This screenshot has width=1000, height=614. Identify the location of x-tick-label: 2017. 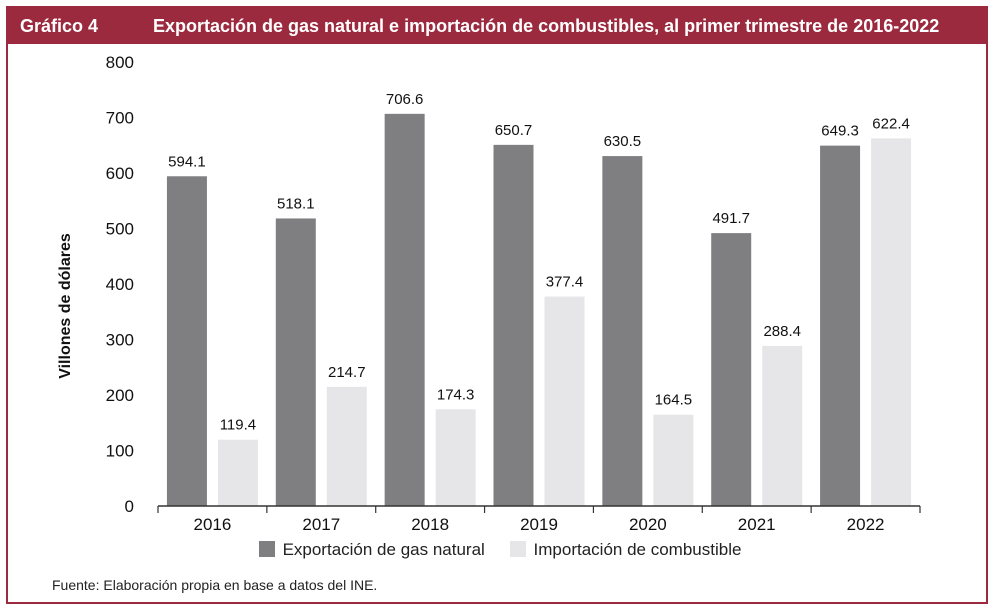
(321, 524).